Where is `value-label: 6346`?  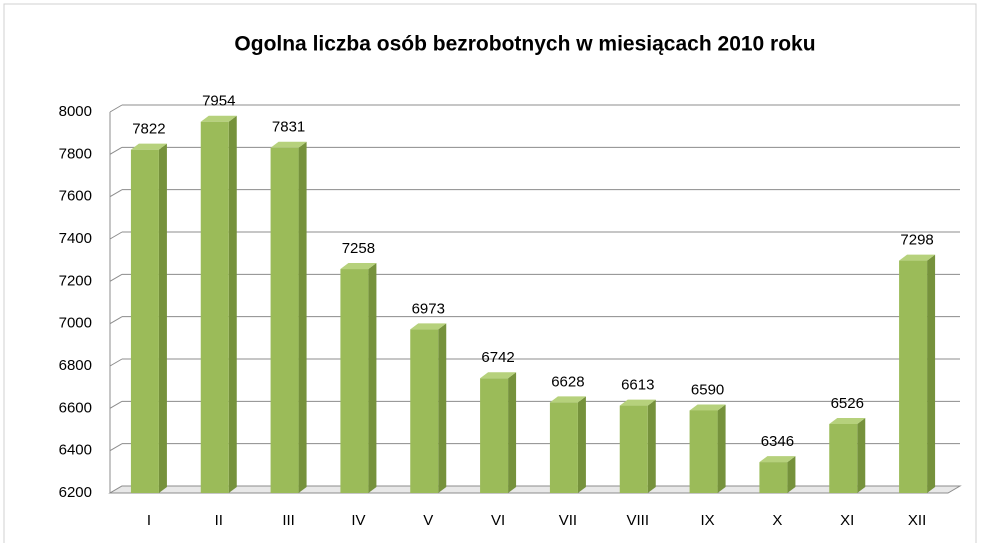 value-label: 6346 is located at coordinates (777, 441).